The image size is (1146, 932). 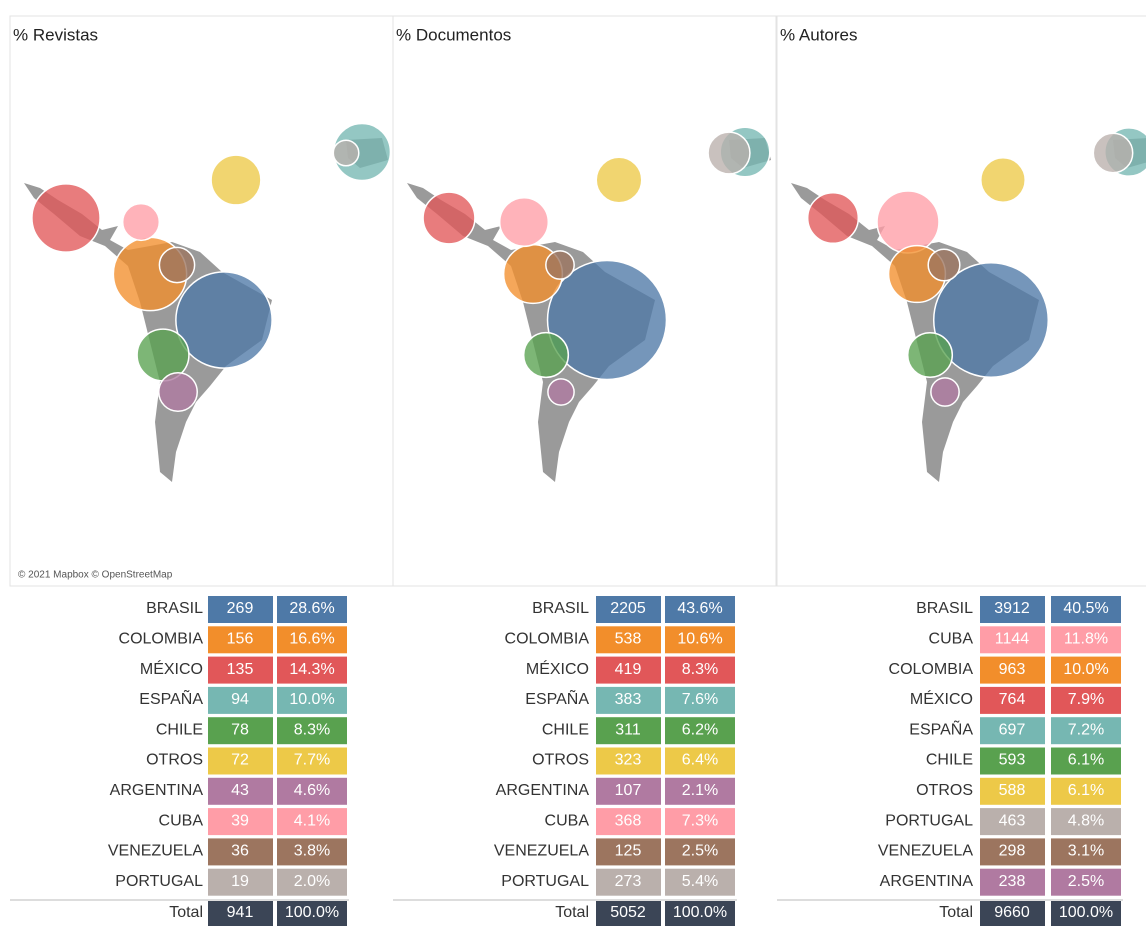 I want to click on count: 107, so click(x=628, y=790).